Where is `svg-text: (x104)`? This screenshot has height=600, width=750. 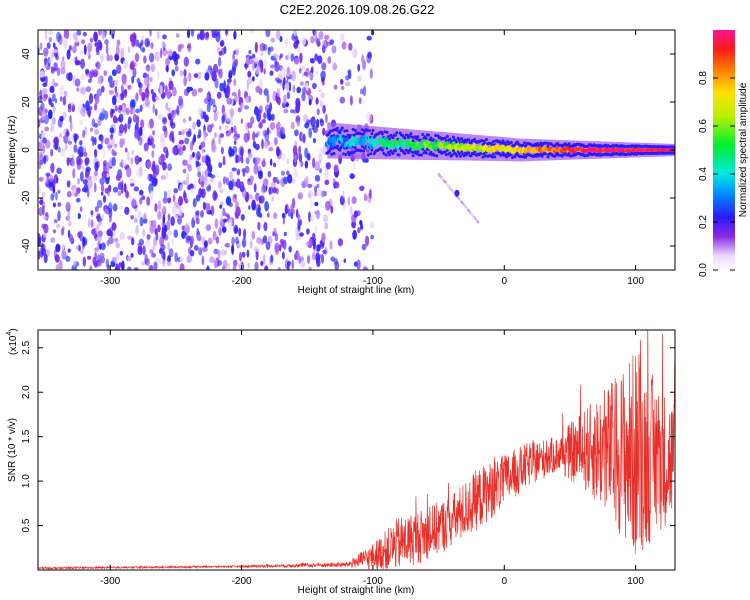
svg-text: (x104) is located at coordinates (12, 341).